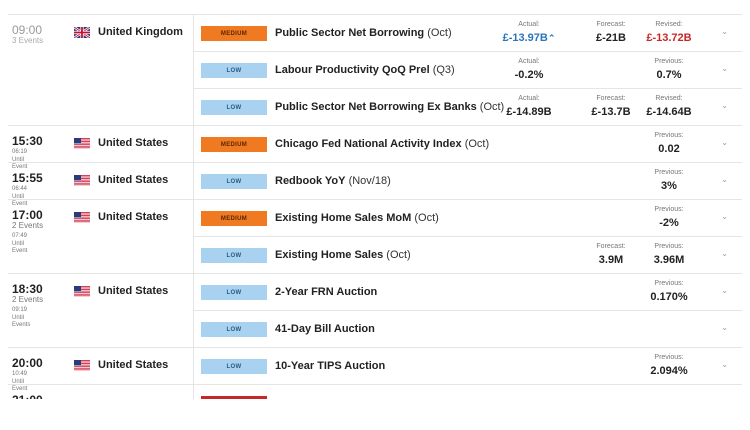 The image size is (750, 430). I want to click on event-row: LOW Redbook YoY (Nov/18) Previous: 3% ⌄, so click(468, 181).